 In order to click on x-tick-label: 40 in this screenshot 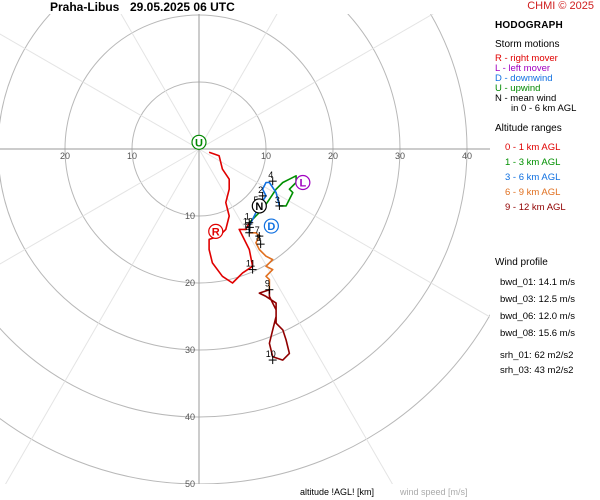, I will do `click(467, 156)`.